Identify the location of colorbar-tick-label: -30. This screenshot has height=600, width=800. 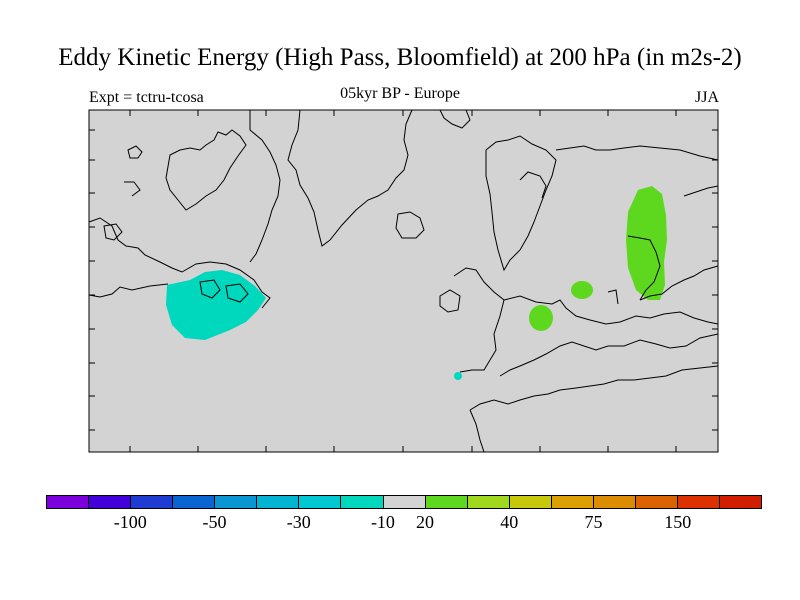
(298, 522).